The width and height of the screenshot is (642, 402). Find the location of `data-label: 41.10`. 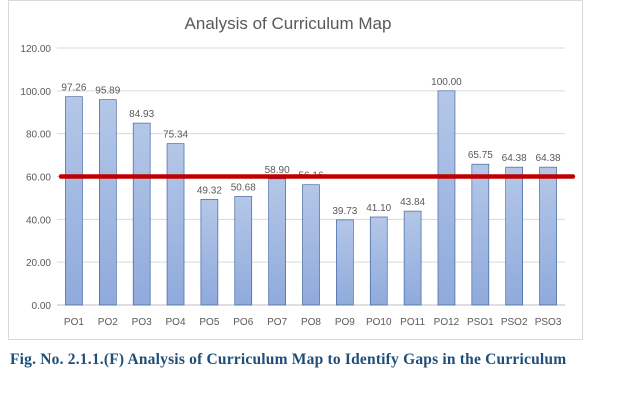

data-label: 41.10 is located at coordinates (378, 208).